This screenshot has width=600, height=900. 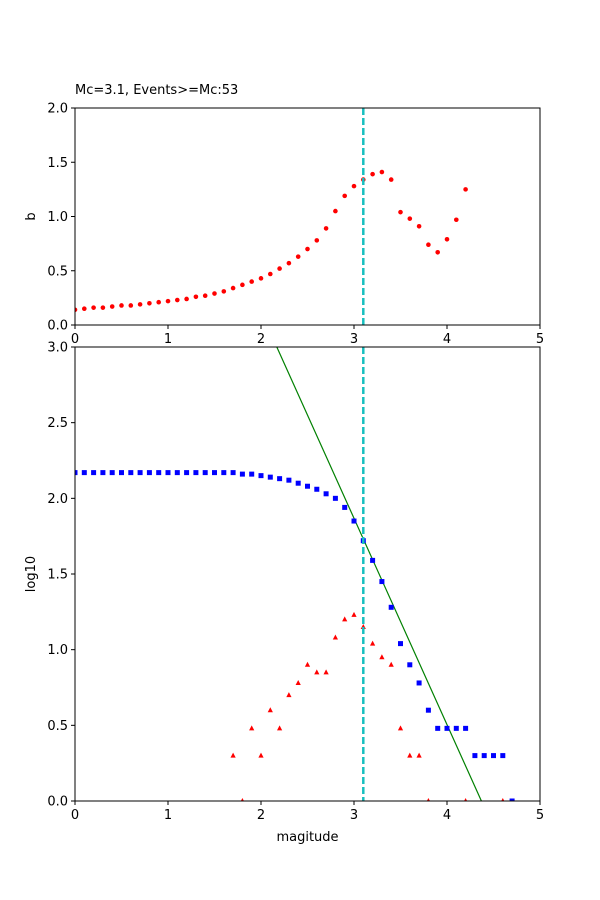 What do you see at coordinates (57, 217) in the screenshot?
I see `y-tick-label: 1.0` at bounding box center [57, 217].